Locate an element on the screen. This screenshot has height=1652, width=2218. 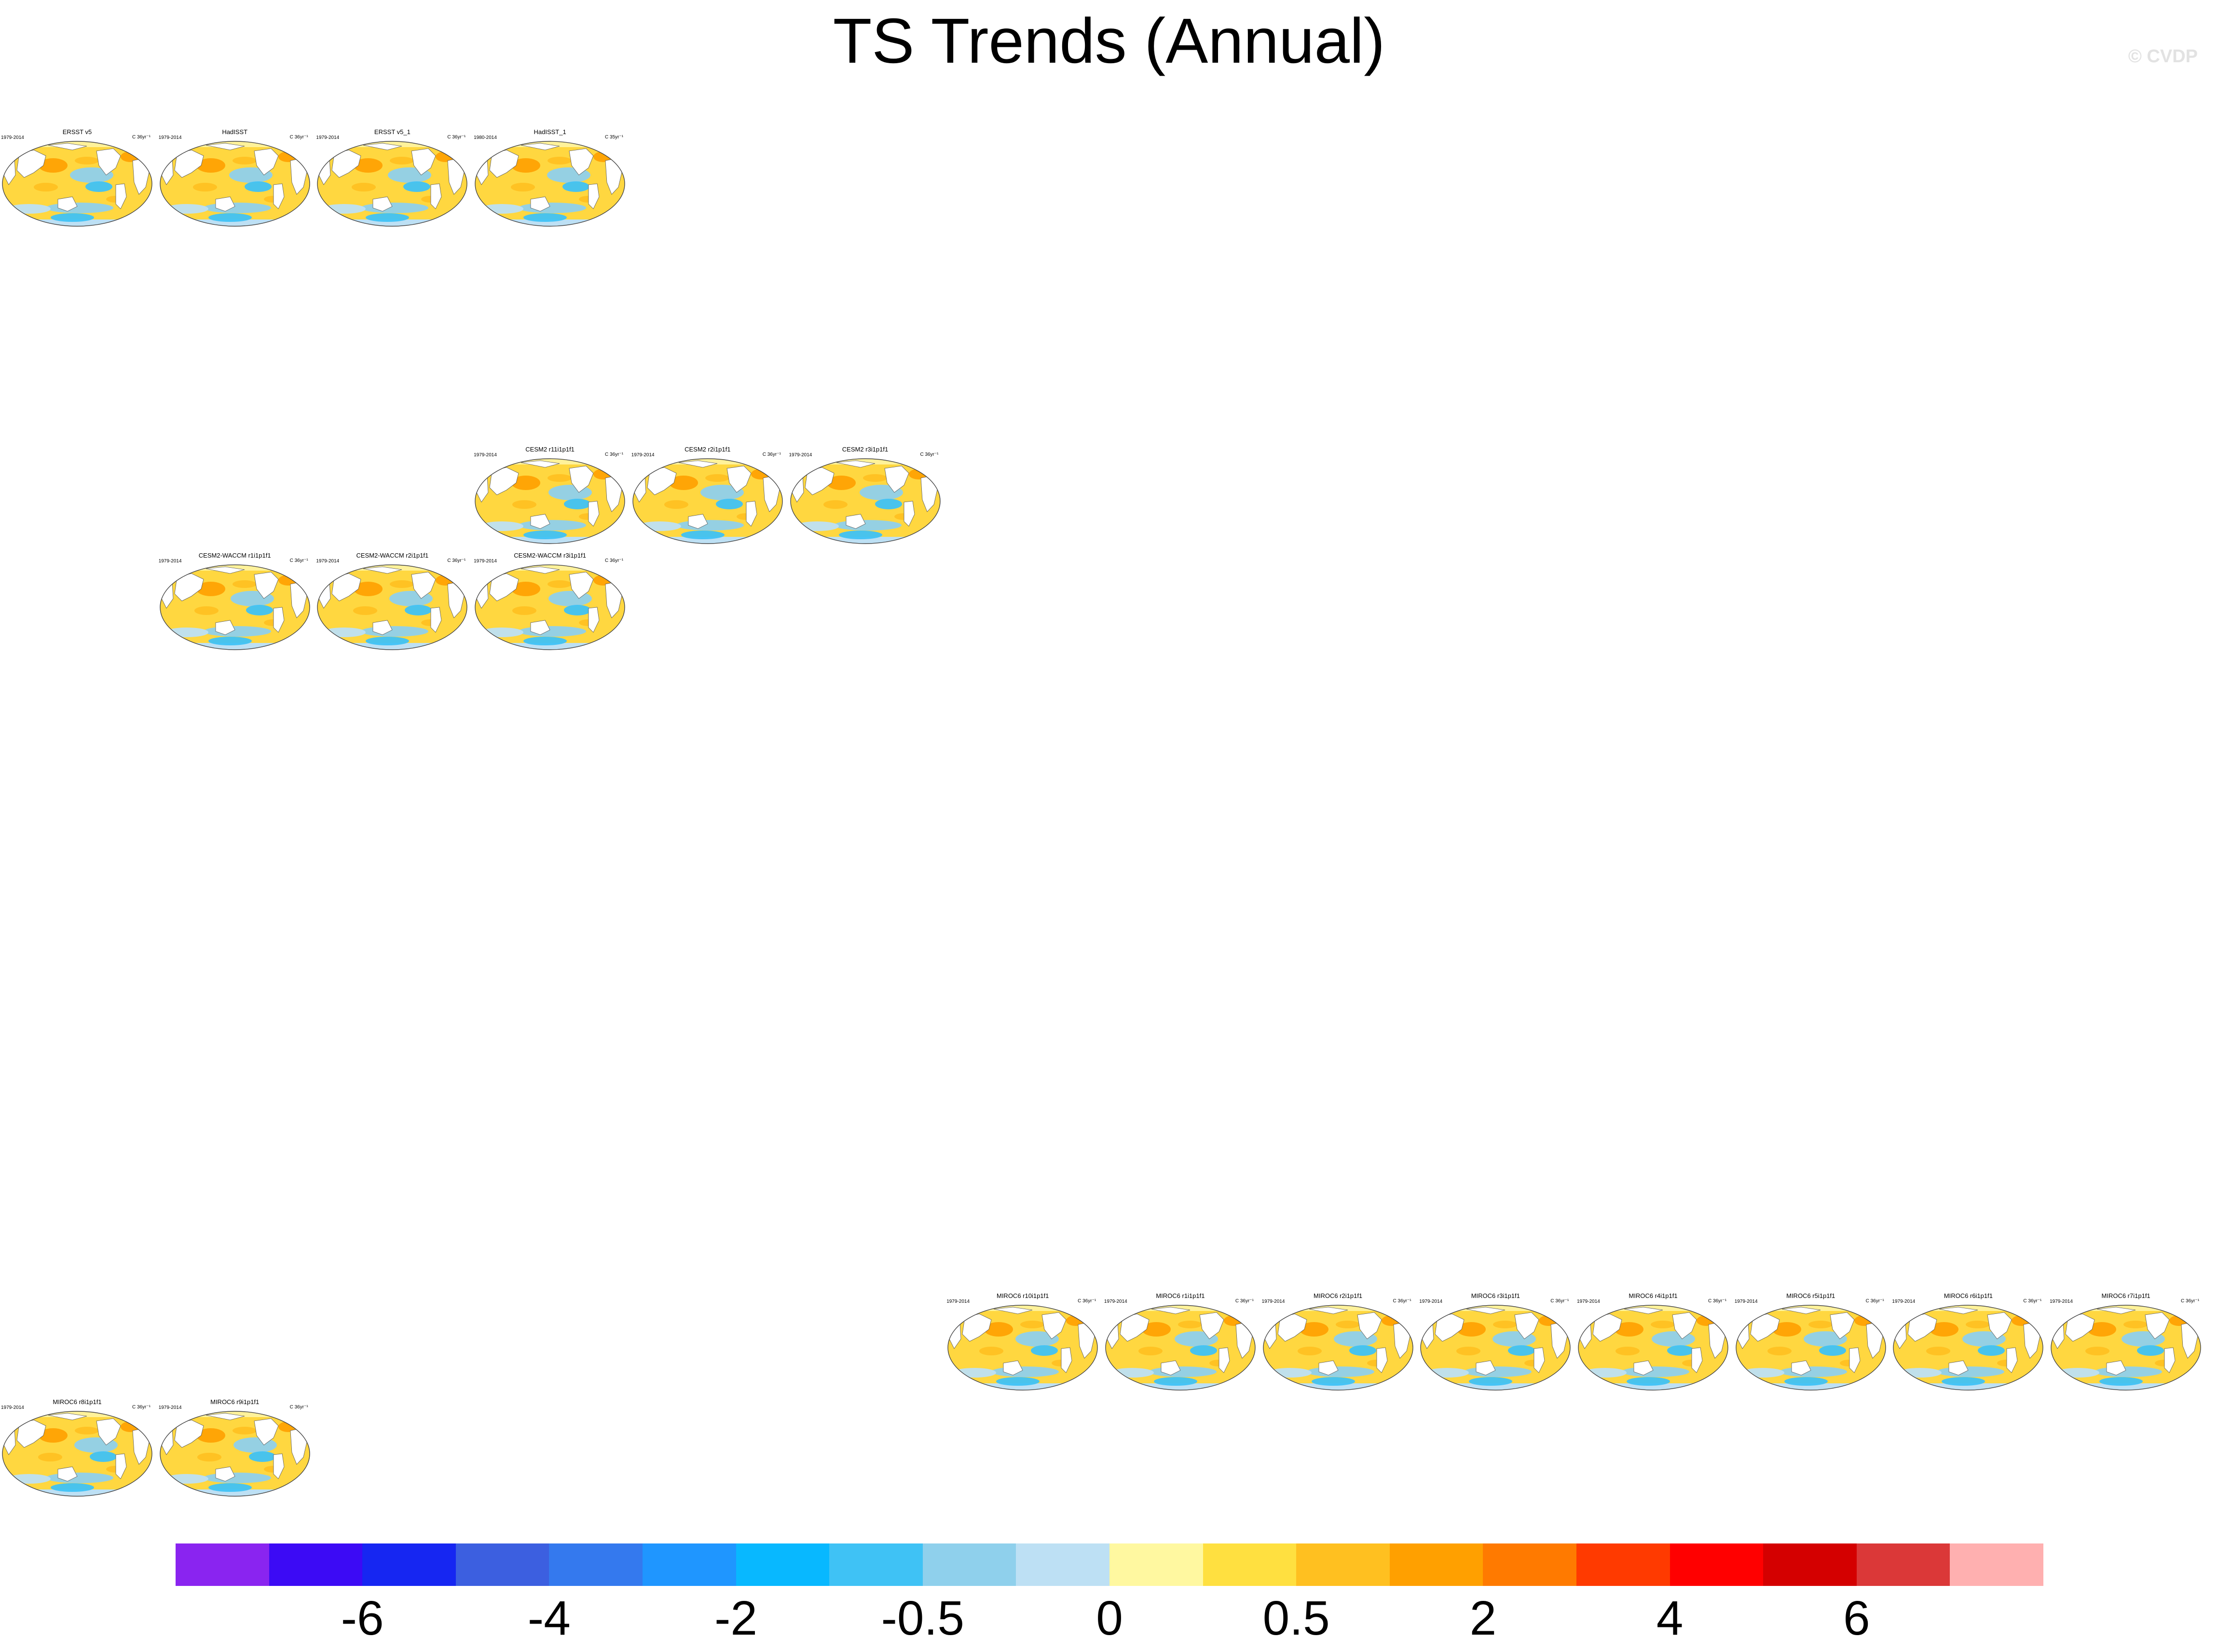
map-panel: ERSST v5_1 1979-2014 C 36yr⁻¹ is located at coordinates (392, 180).